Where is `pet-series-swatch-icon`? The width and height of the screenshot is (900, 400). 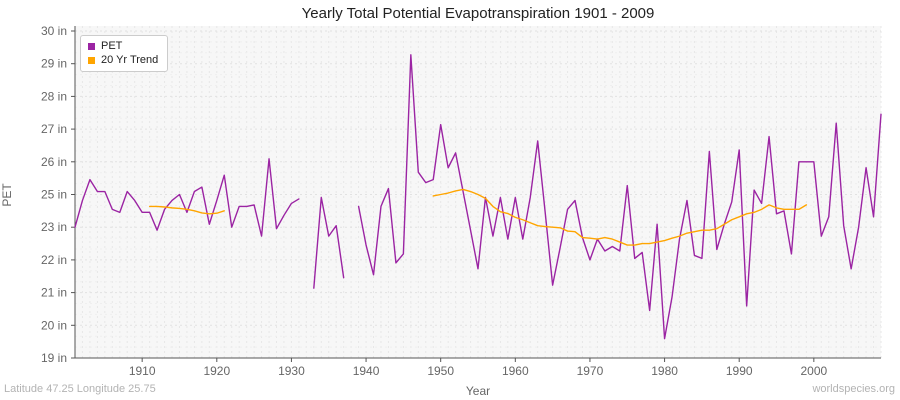 pet-series-swatch-icon is located at coordinates (91, 46).